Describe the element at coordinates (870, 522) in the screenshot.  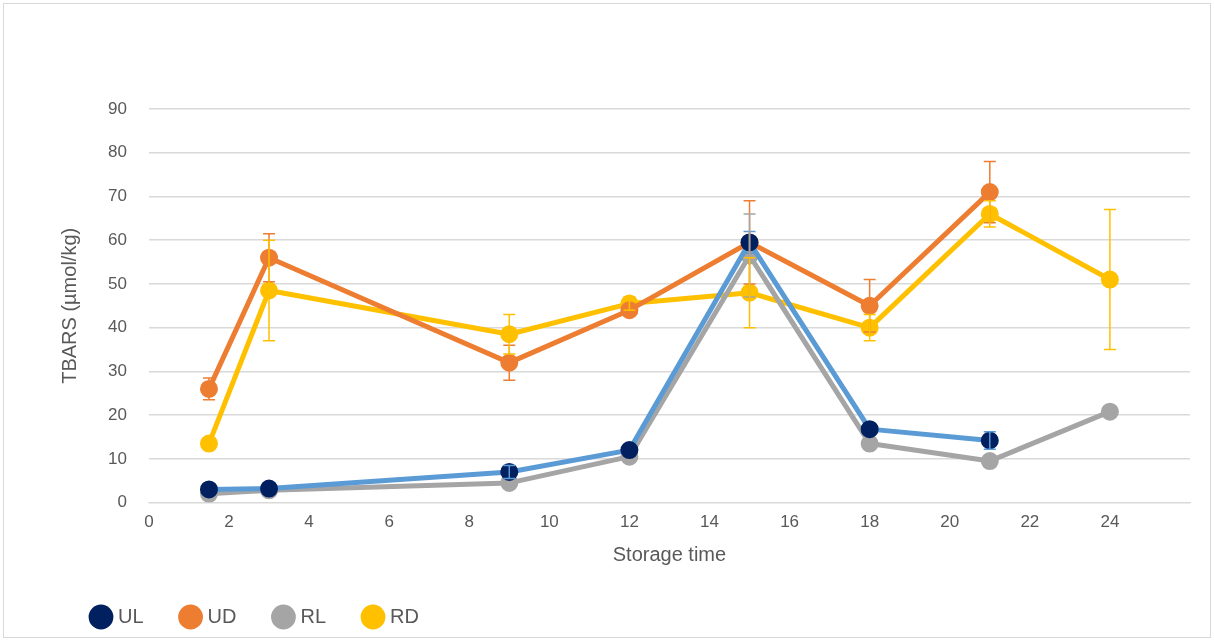
I see `x-tick-label: 18` at that location.